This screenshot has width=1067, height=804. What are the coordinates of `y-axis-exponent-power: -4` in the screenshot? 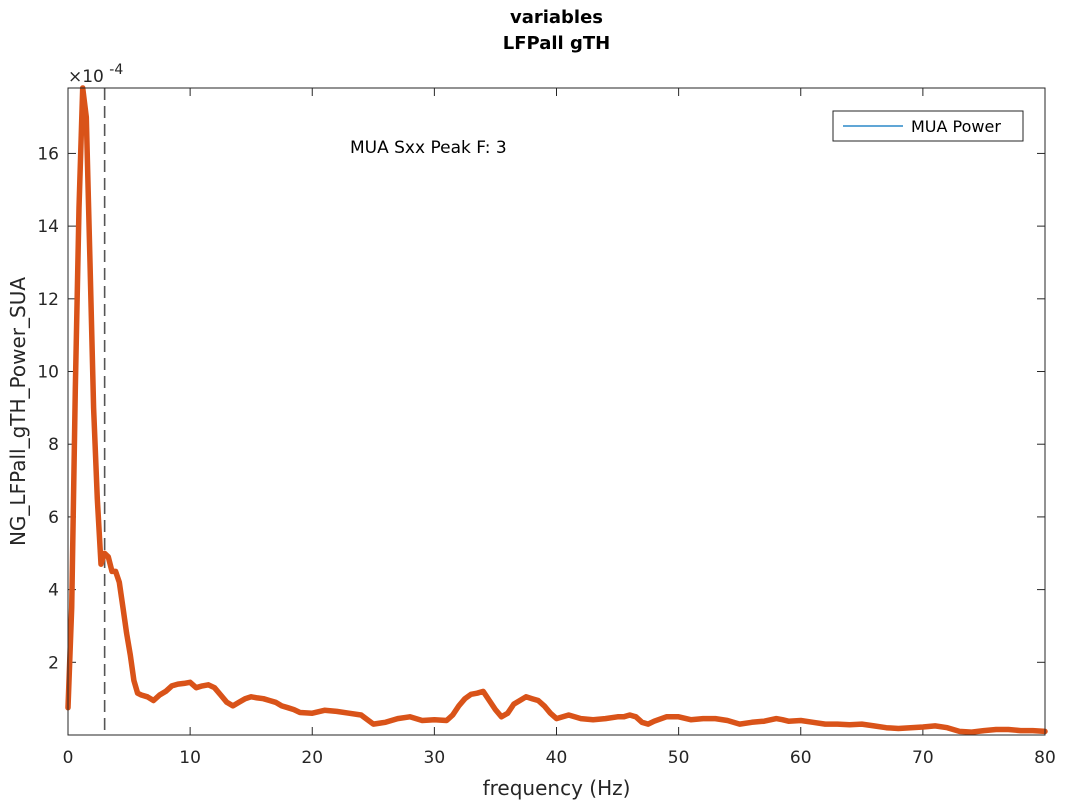 It's located at (116, 70).